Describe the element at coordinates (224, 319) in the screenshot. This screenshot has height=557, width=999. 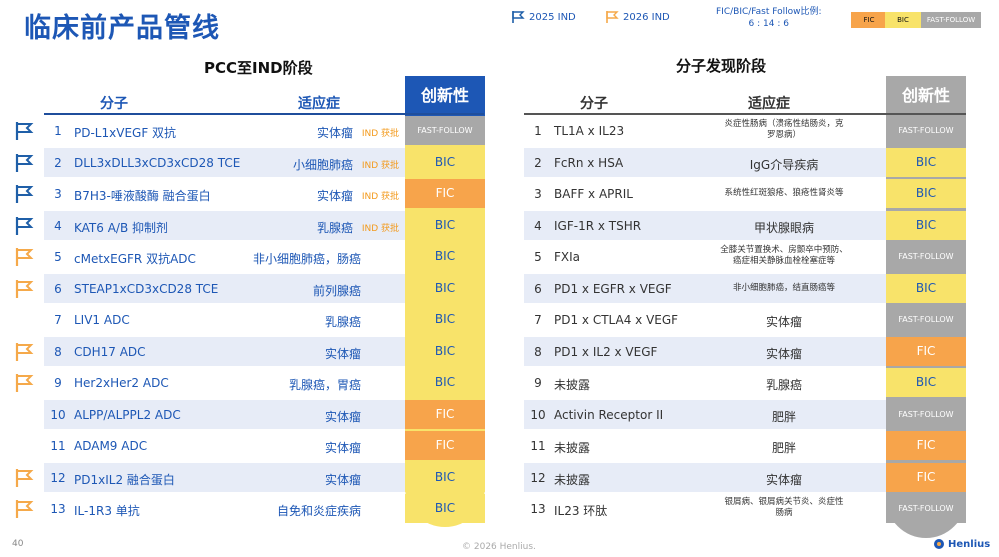
I see `table-row: 7 LIV1 ADC 乳腺癌` at that location.